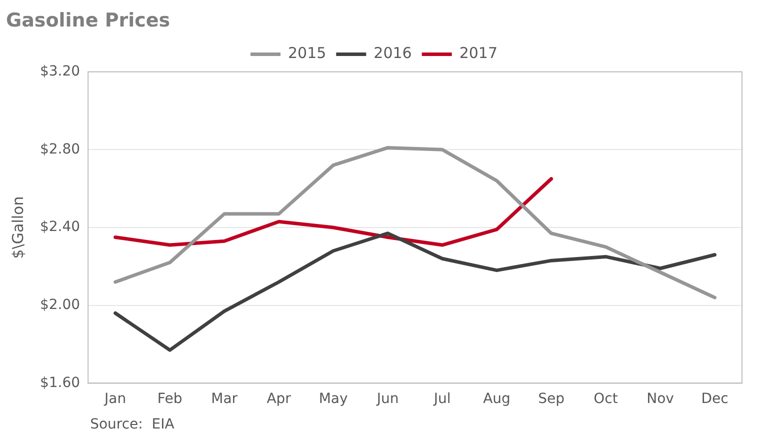  Describe the element at coordinates (169, 399) in the screenshot. I see `x-tick-label: Feb` at that location.